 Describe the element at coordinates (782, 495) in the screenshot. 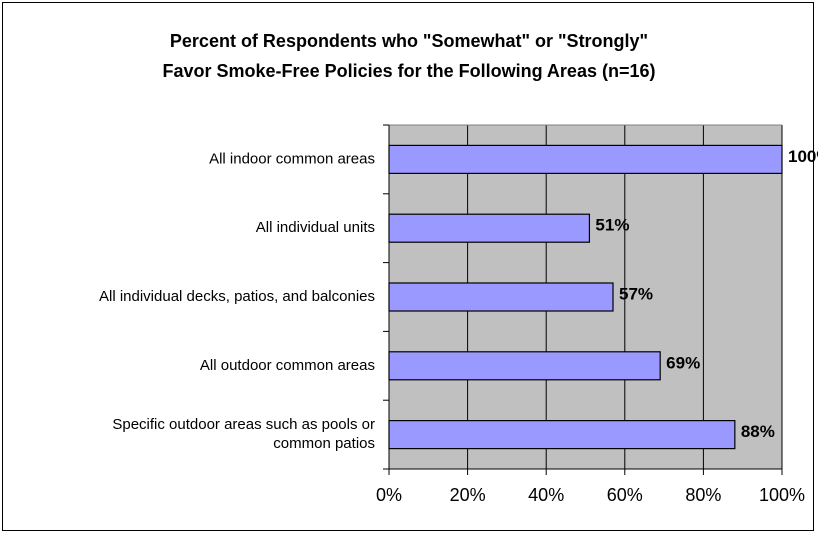

I see `x-tick-label: 100%` at that location.